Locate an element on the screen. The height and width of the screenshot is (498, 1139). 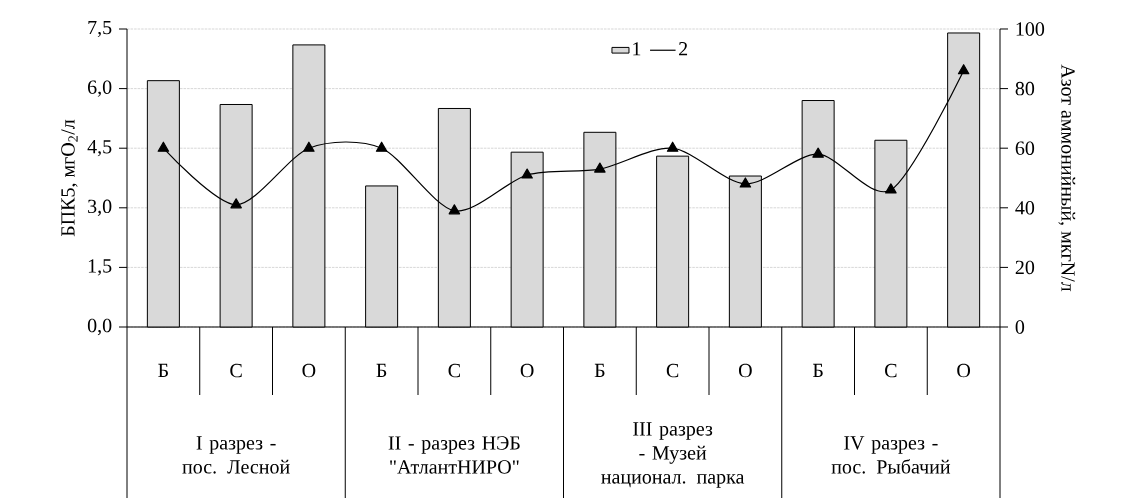
legend-label: 2 is located at coordinates (683, 49).